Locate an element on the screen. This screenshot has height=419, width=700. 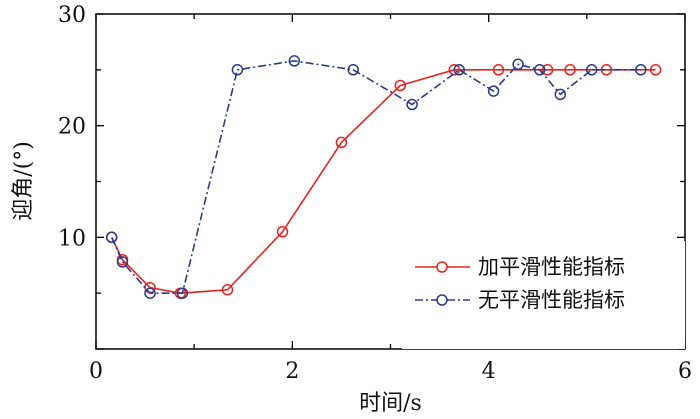
x-tick-label-3: 6 is located at coordinates (685, 371).